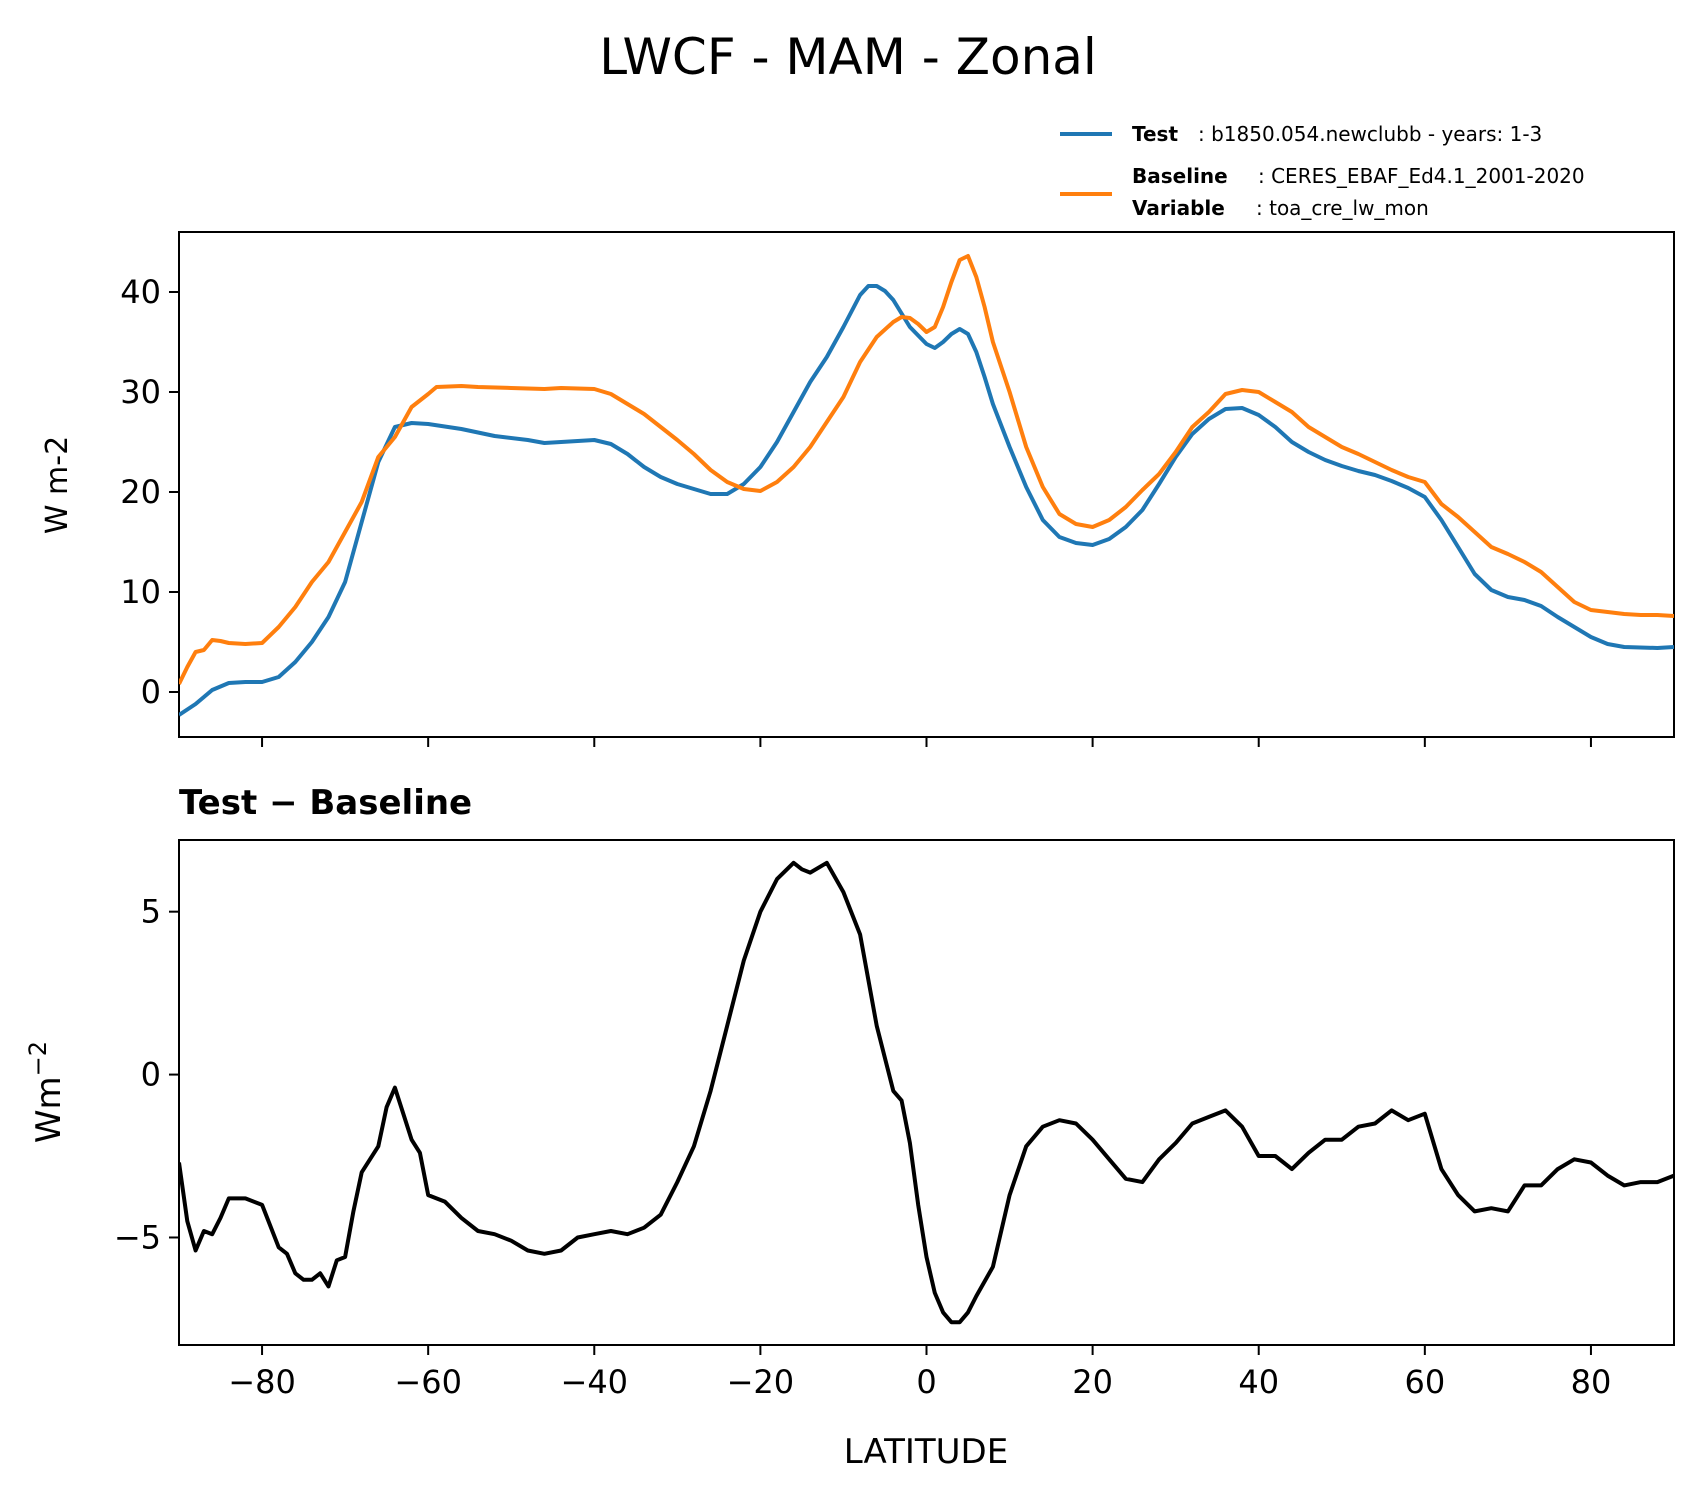 Image resolution: width=1696 pixels, height=1496 pixels. I want to click on top-y-axis: 0 10 20 30 40, so click(149, 492).